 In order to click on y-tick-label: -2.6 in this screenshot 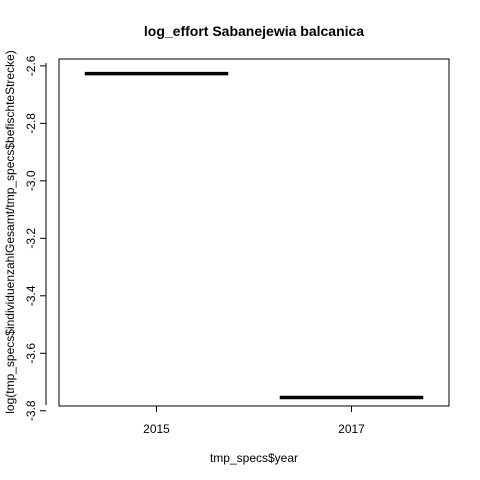, I will do `click(31, 65)`.